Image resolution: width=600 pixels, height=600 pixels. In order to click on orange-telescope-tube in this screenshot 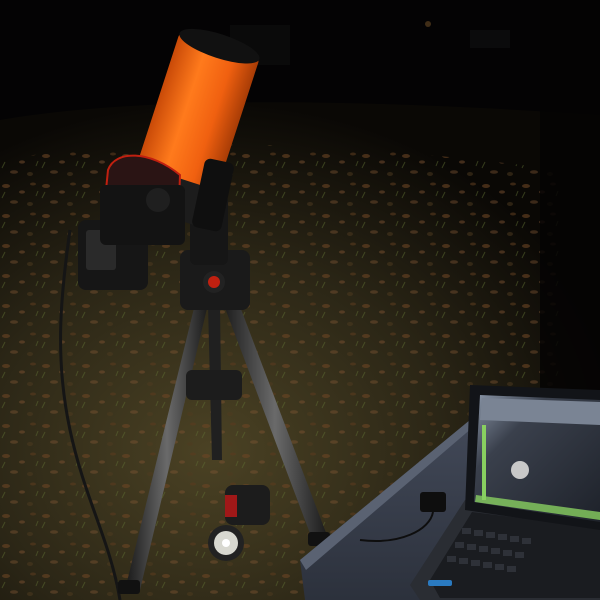, I will do `click(197, 115)`.